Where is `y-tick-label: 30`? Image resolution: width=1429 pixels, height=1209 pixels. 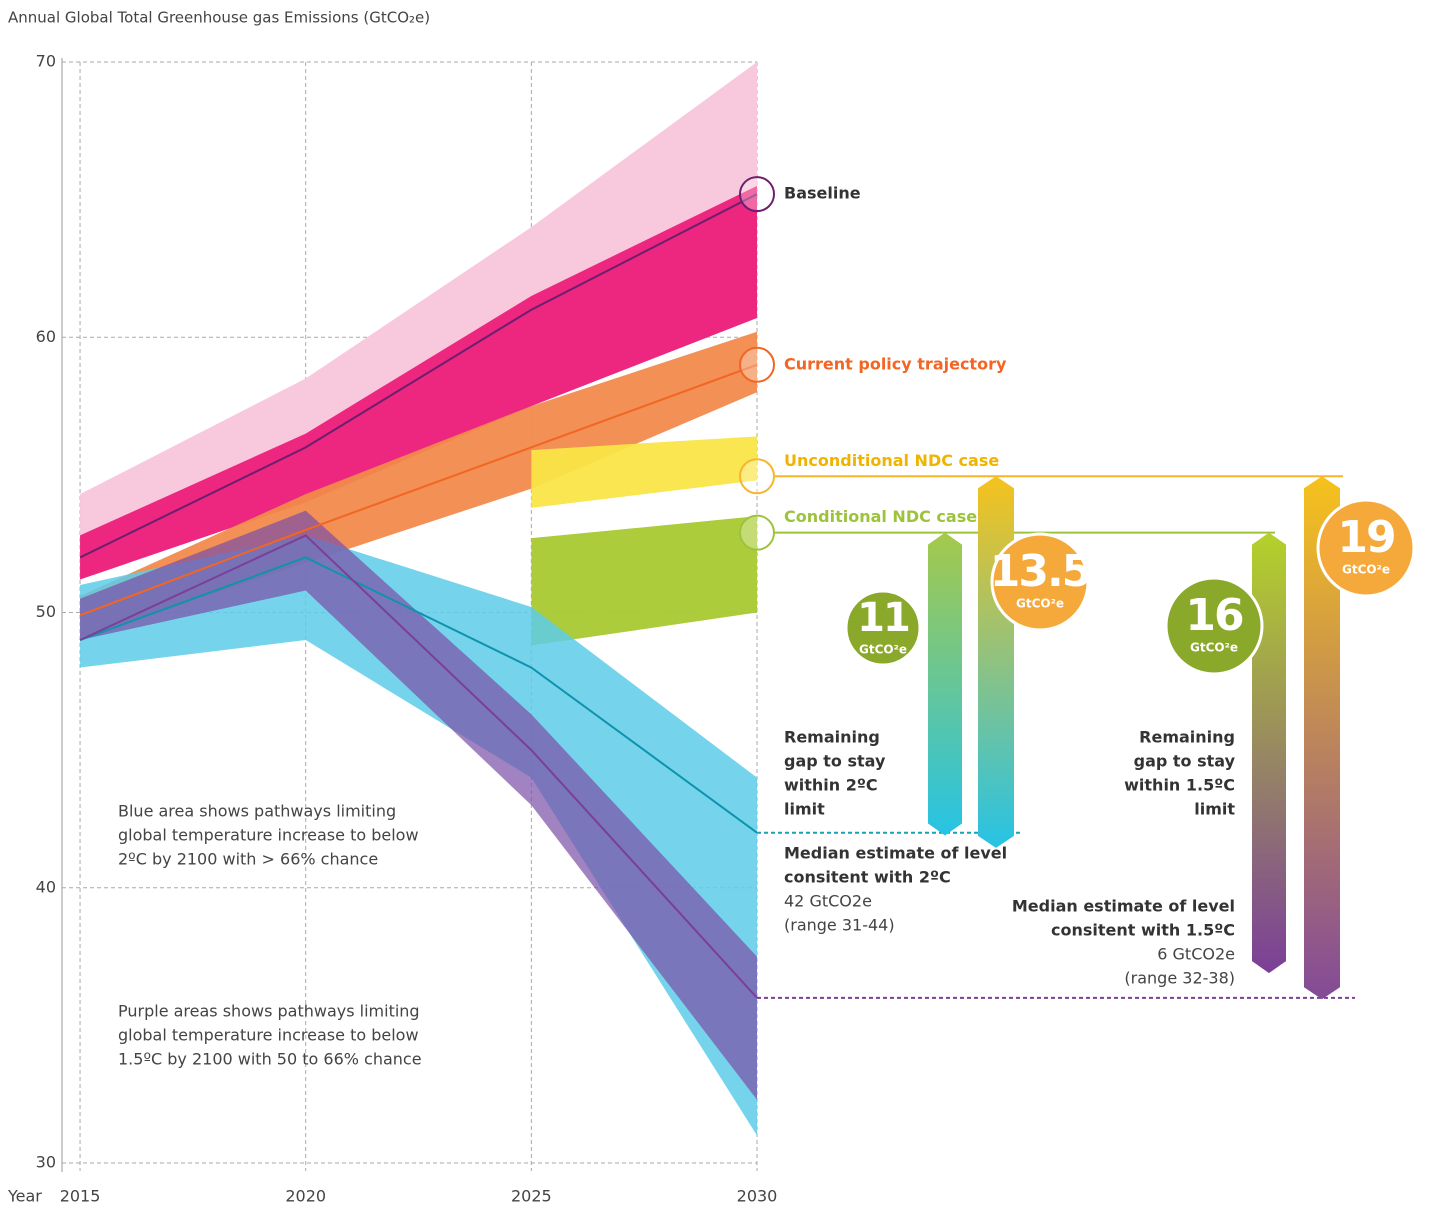
y-tick-label: 30 is located at coordinates (46, 1162).